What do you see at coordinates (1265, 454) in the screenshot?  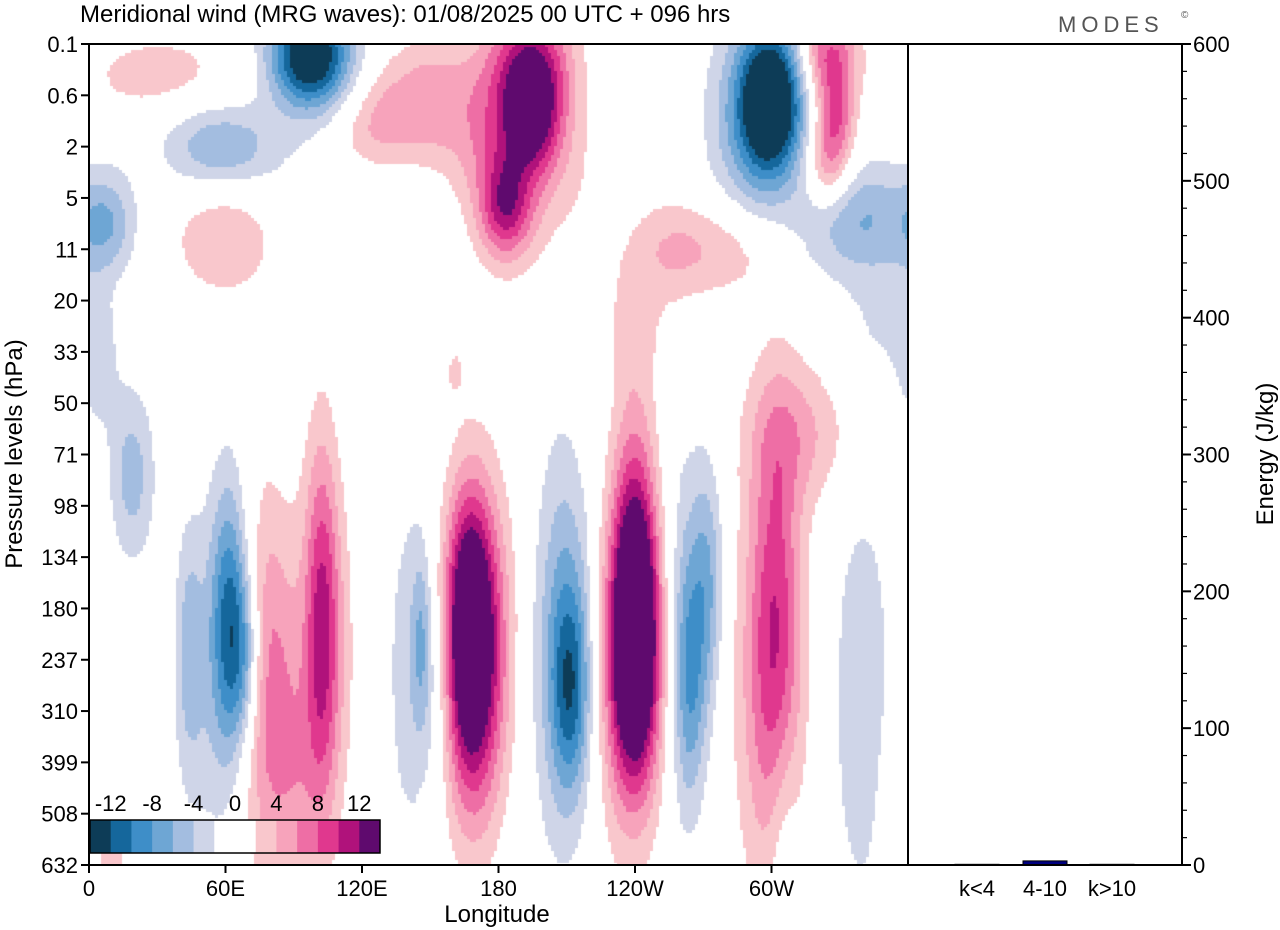 I see `energy-axis-label: Energy (J/kg)` at bounding box center [1265, 454].